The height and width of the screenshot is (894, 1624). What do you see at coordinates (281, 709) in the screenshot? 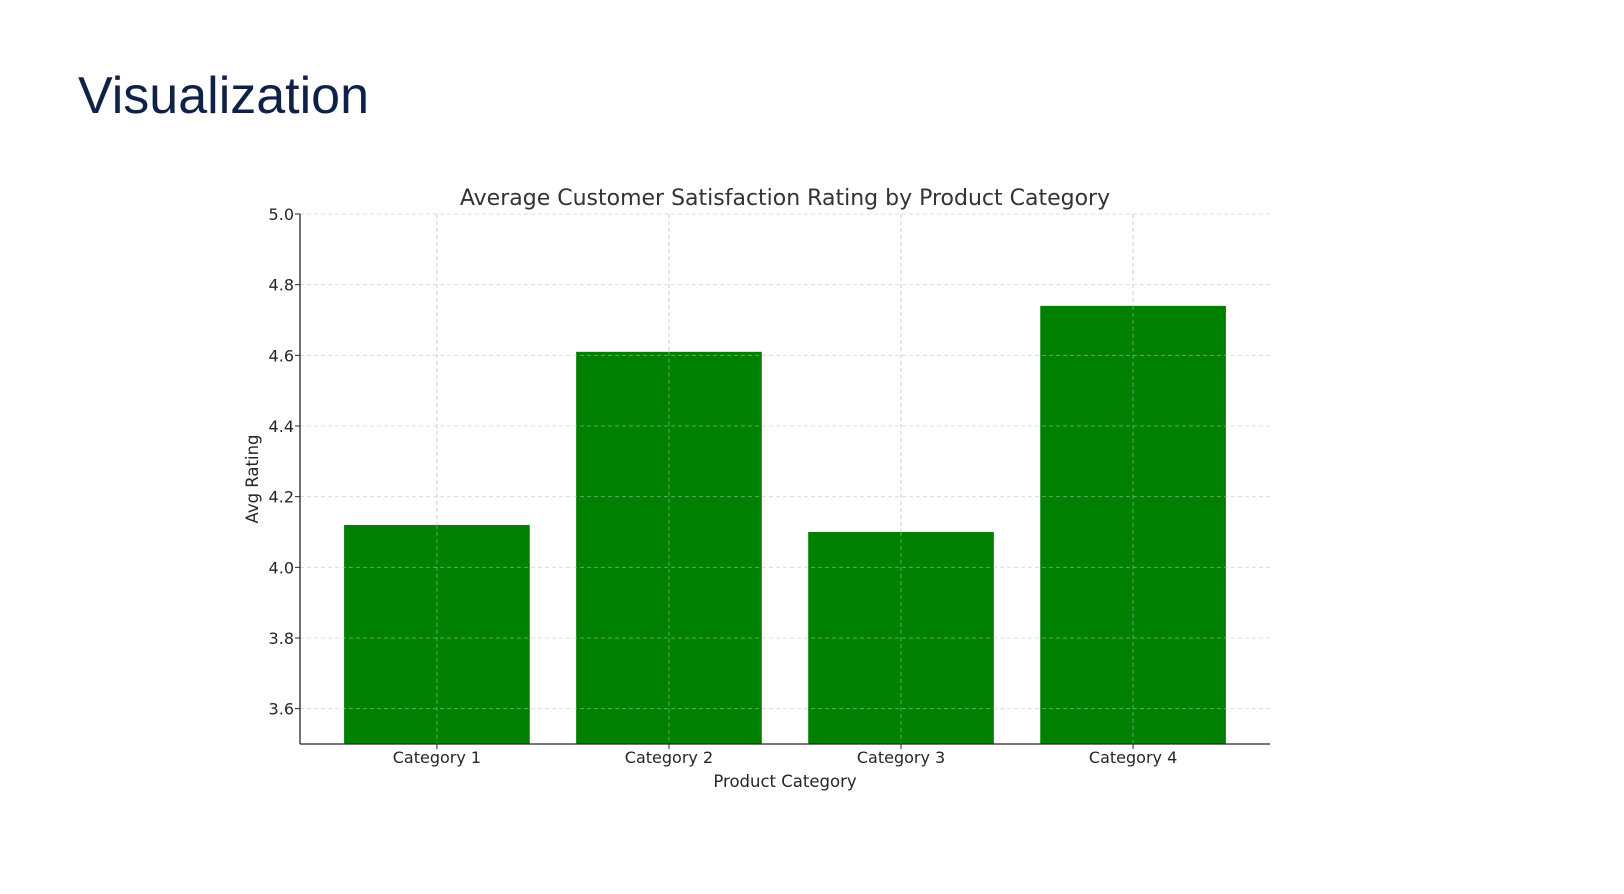
I see `y-tick-label: 3.6` at bounding box center [281, 709].